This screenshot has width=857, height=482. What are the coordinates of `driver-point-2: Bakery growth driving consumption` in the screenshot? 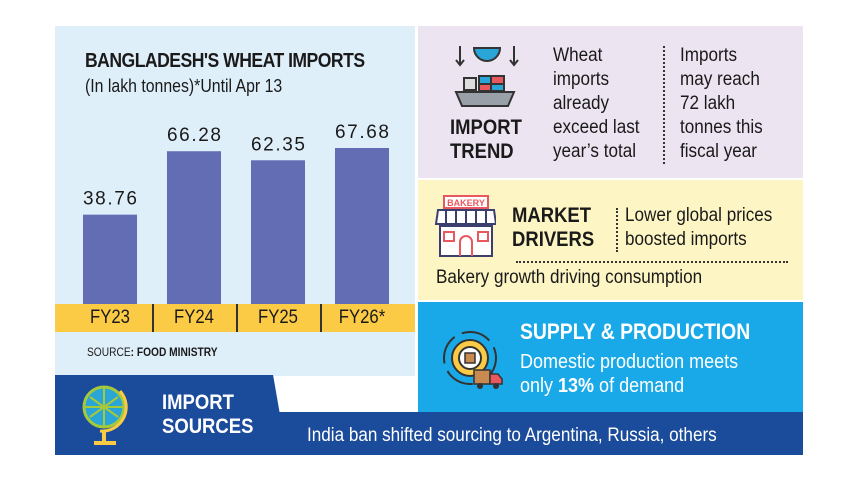 It's located at (569, 277).